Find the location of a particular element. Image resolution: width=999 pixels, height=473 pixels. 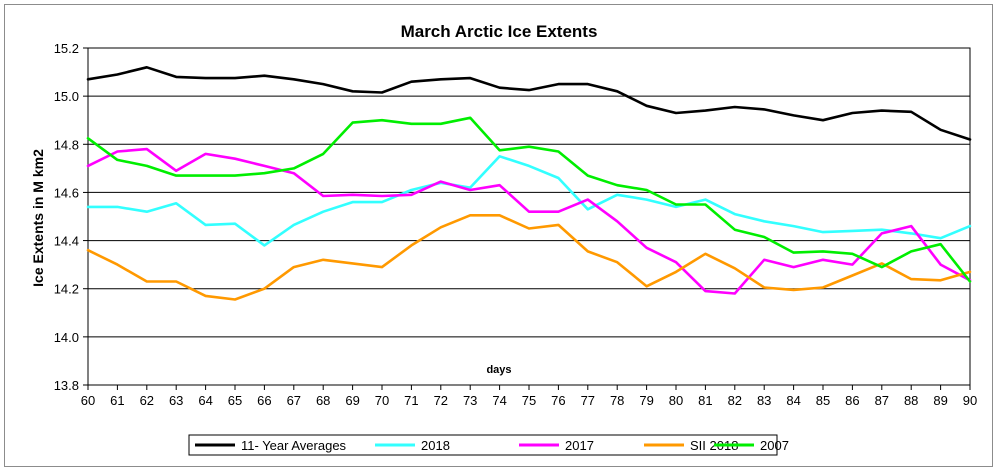

x-tick-label: 83 is located at coordinates (764, 400).